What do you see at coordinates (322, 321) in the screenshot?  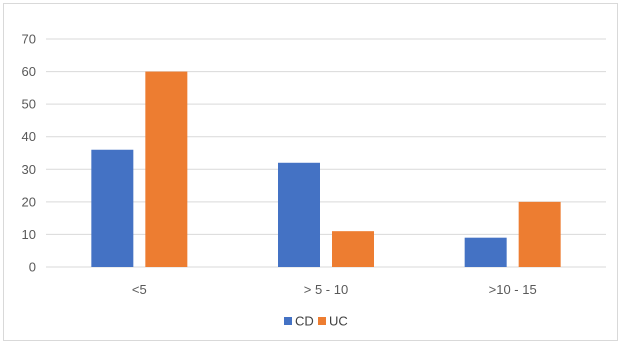 I see `legend-swatch-uc` at bounding box center [322, 321].